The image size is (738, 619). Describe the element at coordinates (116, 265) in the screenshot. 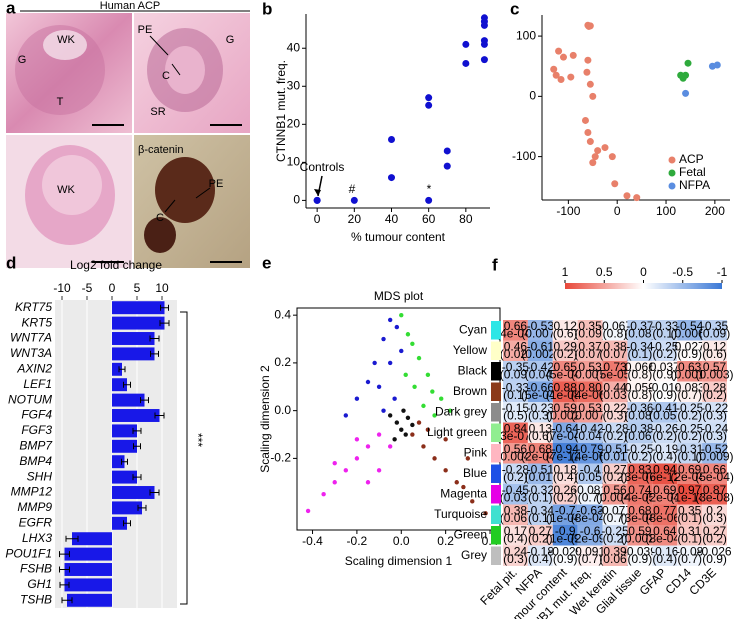

I see `chart-title: Log2 fold change` at that location.